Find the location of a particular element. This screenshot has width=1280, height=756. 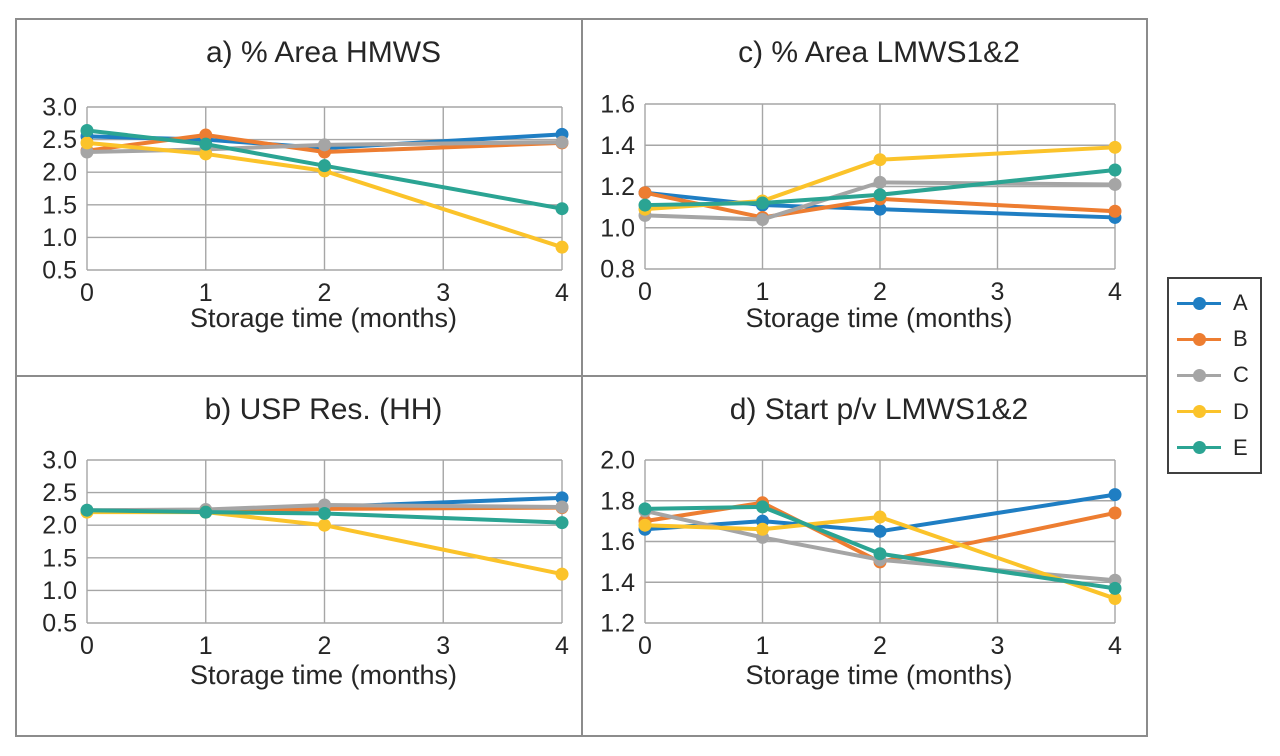

series-D-markers is located at coordinates (880, 558).